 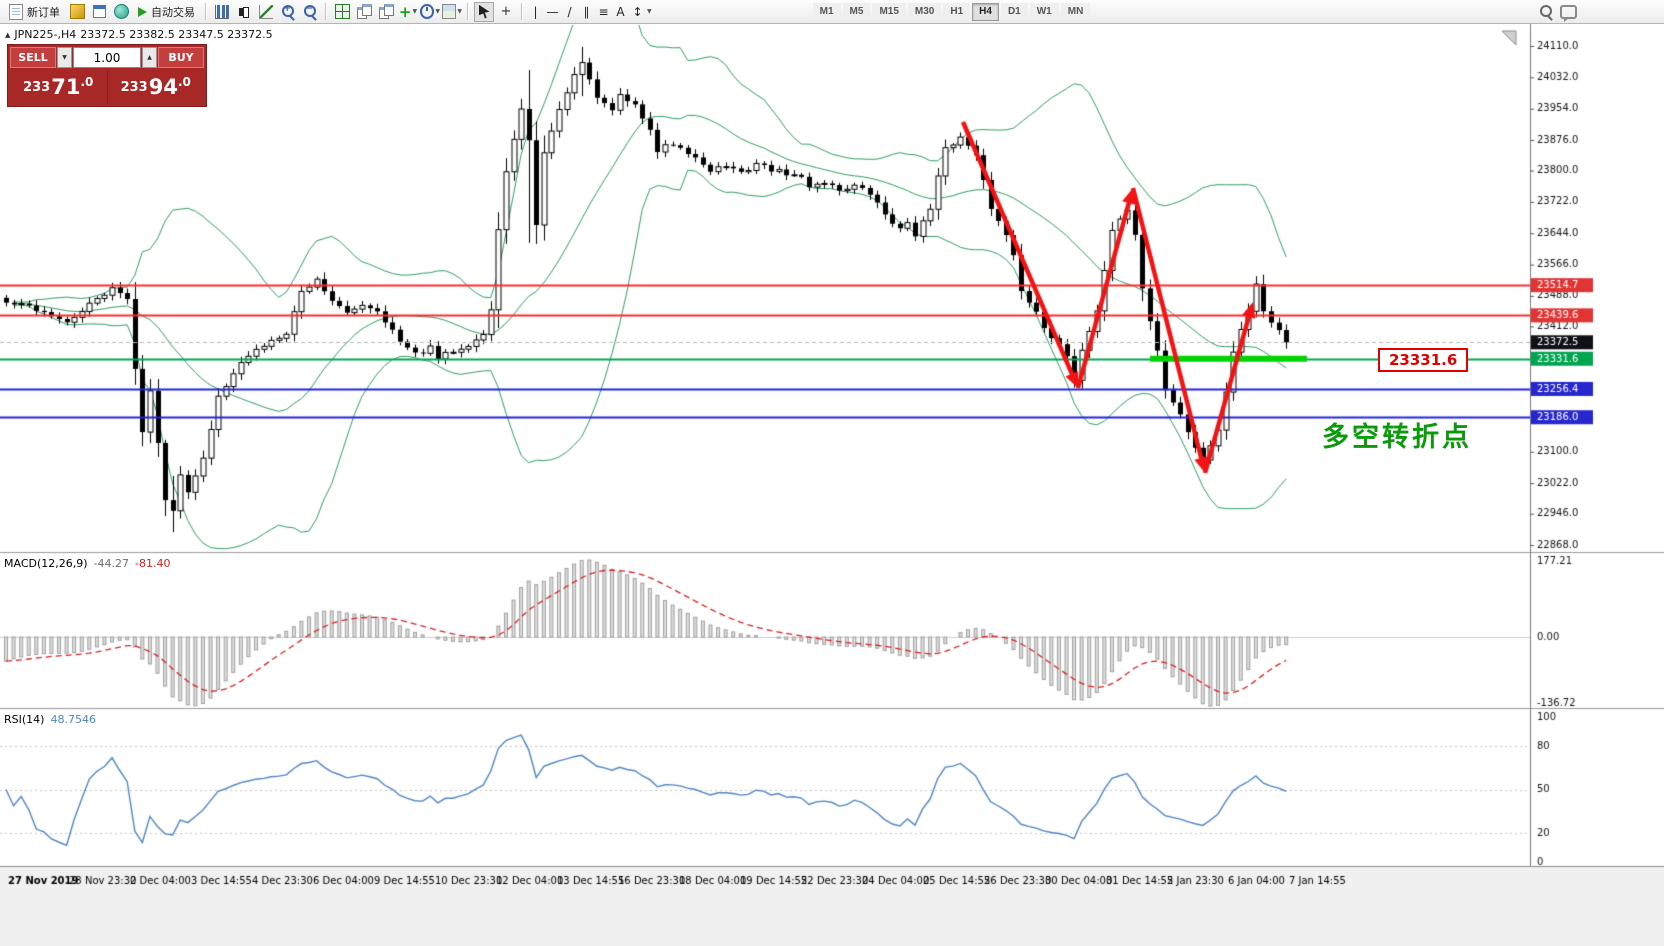 I want to click on lot-size-input, so click(x=107, y=57).